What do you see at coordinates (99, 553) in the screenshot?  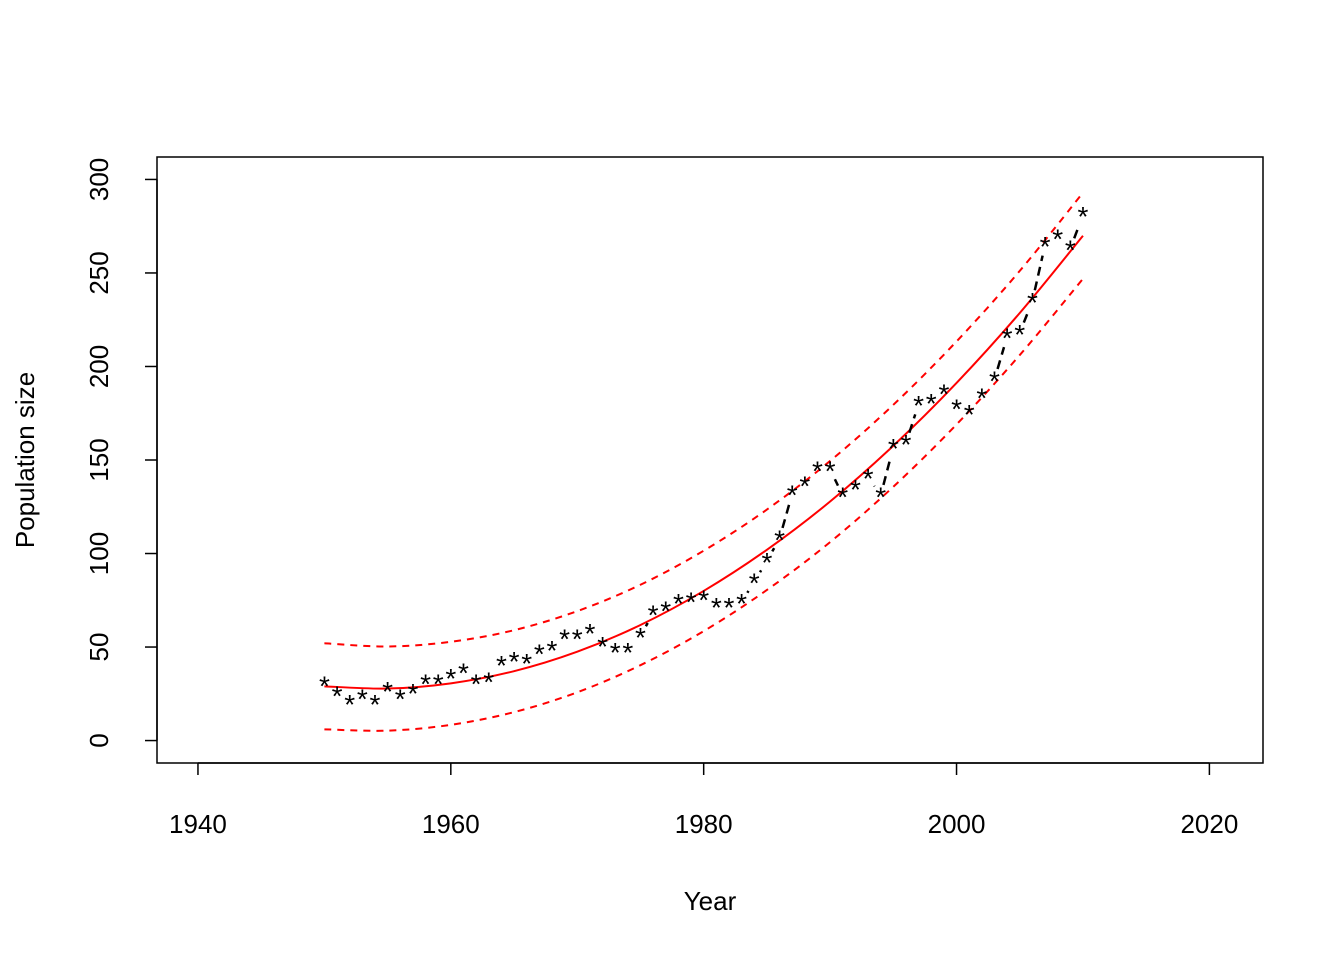 I see `y-tick-label: 100` at bounding box center [99, 553].